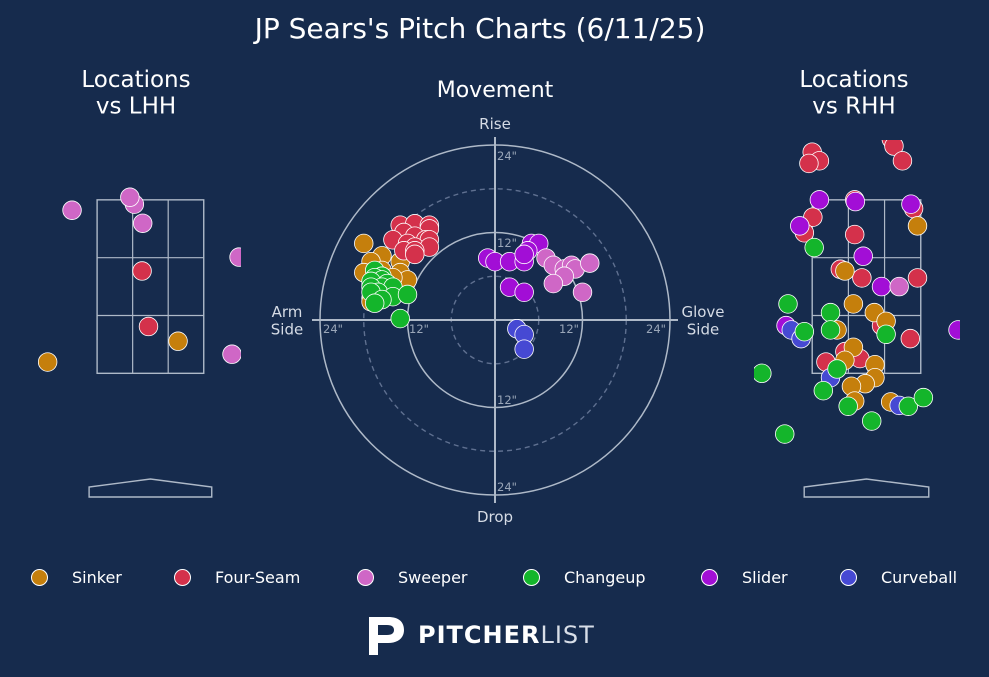  Describe the element at coordinates (495, 517) in the screenshot. I see `movement-axis-label-bottom: Drop` at that location.